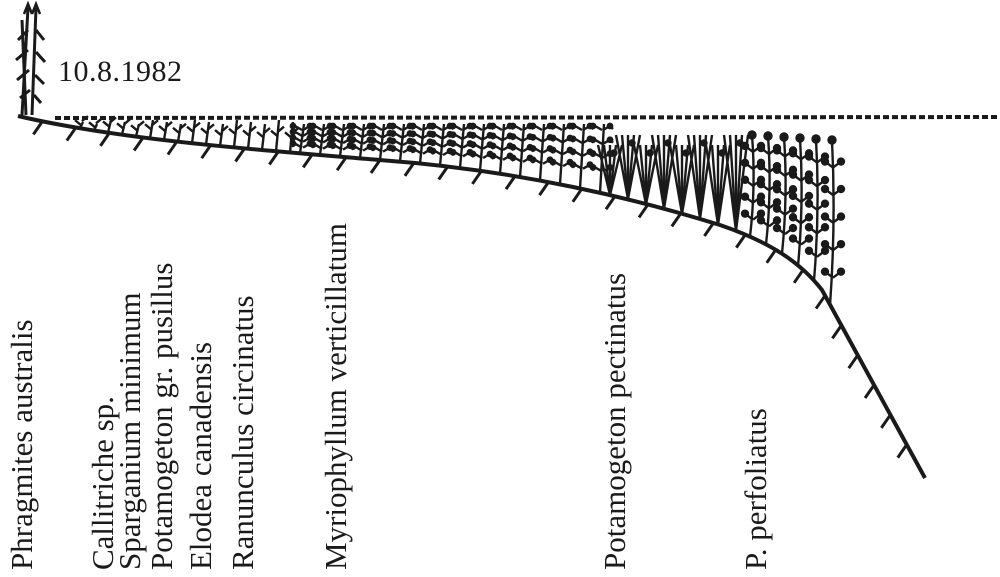  Describe the element at coordinates (21, 444) in the screenshot. I see `species-label-phragmites: Phragmites australis` at that location.